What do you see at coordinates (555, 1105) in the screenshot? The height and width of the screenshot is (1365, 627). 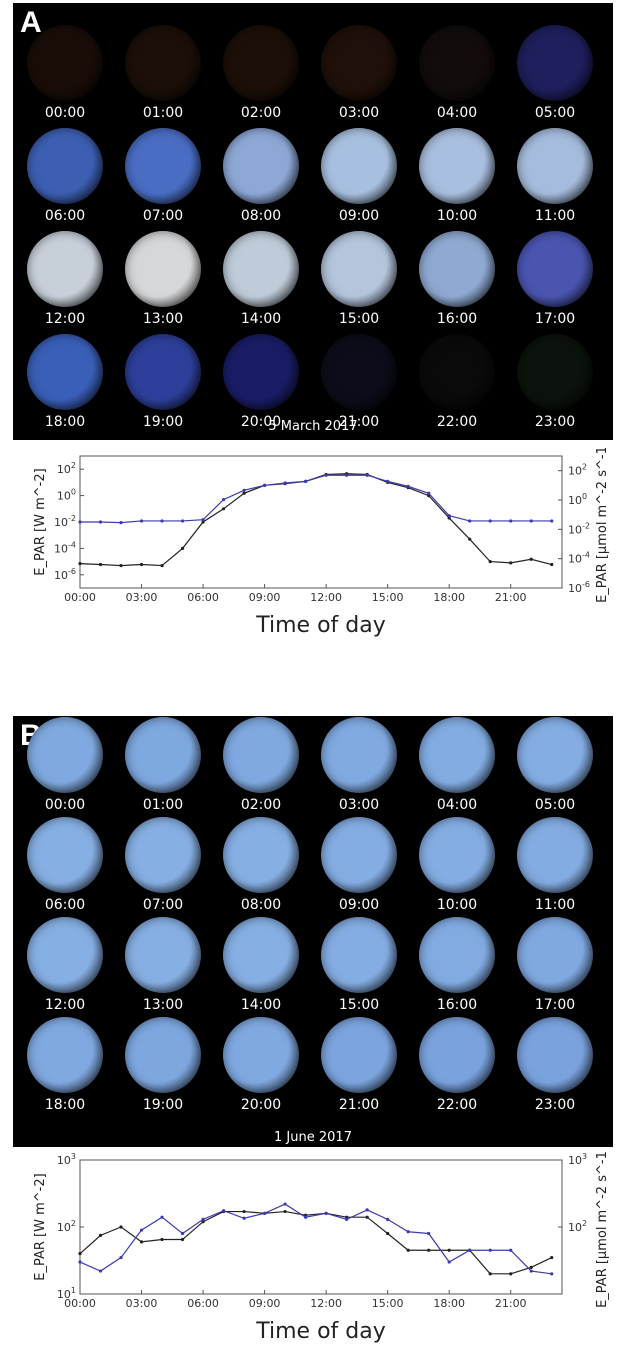 I see `time-label: 23:00` at bounding box center [555, 1105].